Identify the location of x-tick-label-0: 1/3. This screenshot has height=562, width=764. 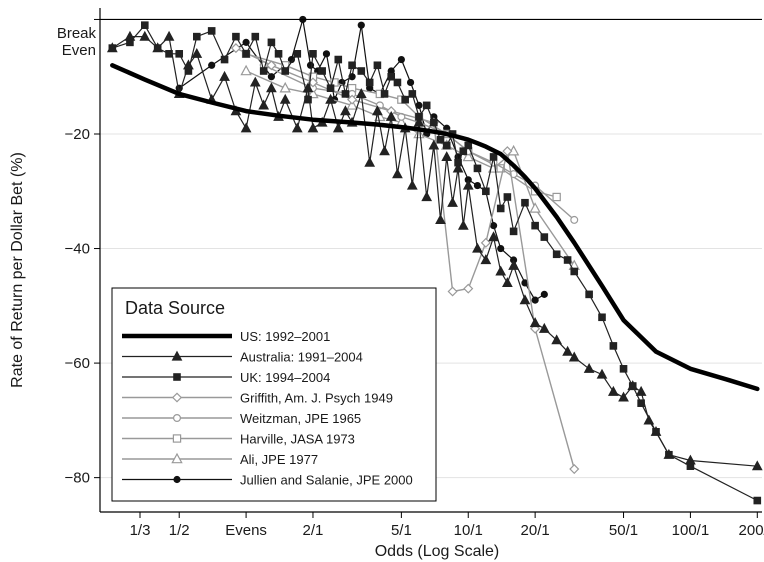
(140, 530).